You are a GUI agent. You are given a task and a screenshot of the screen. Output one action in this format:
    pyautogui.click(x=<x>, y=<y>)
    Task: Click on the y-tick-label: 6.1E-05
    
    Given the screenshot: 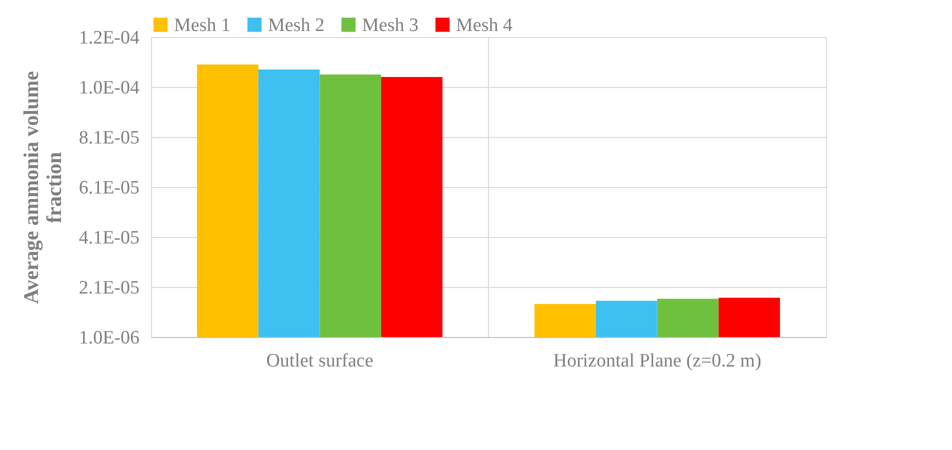 What is the action you would take?
    pyautogui.click(x=109, y=188)
    